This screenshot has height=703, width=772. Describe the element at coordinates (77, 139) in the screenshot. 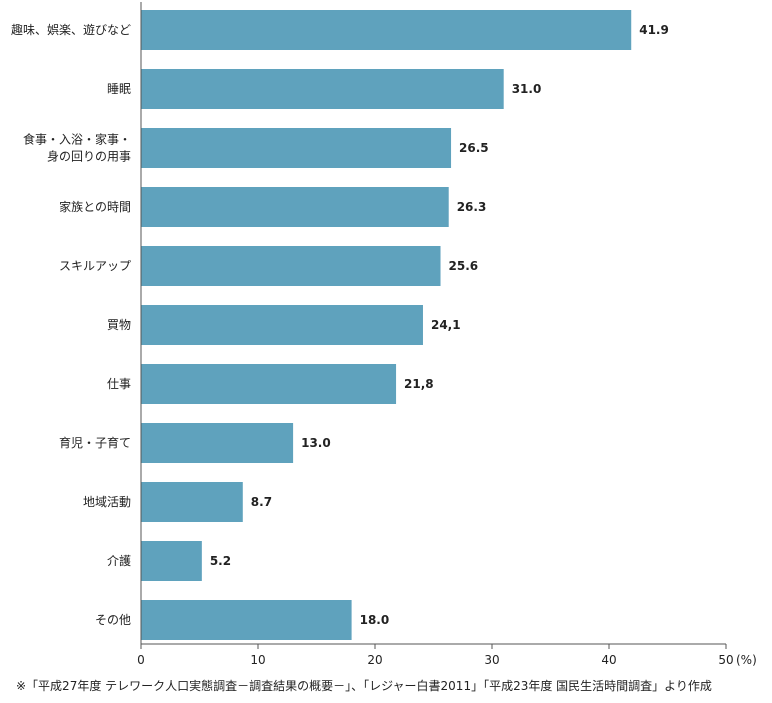

I see `category-label-line: 食事・入浴・家事・` at that location.